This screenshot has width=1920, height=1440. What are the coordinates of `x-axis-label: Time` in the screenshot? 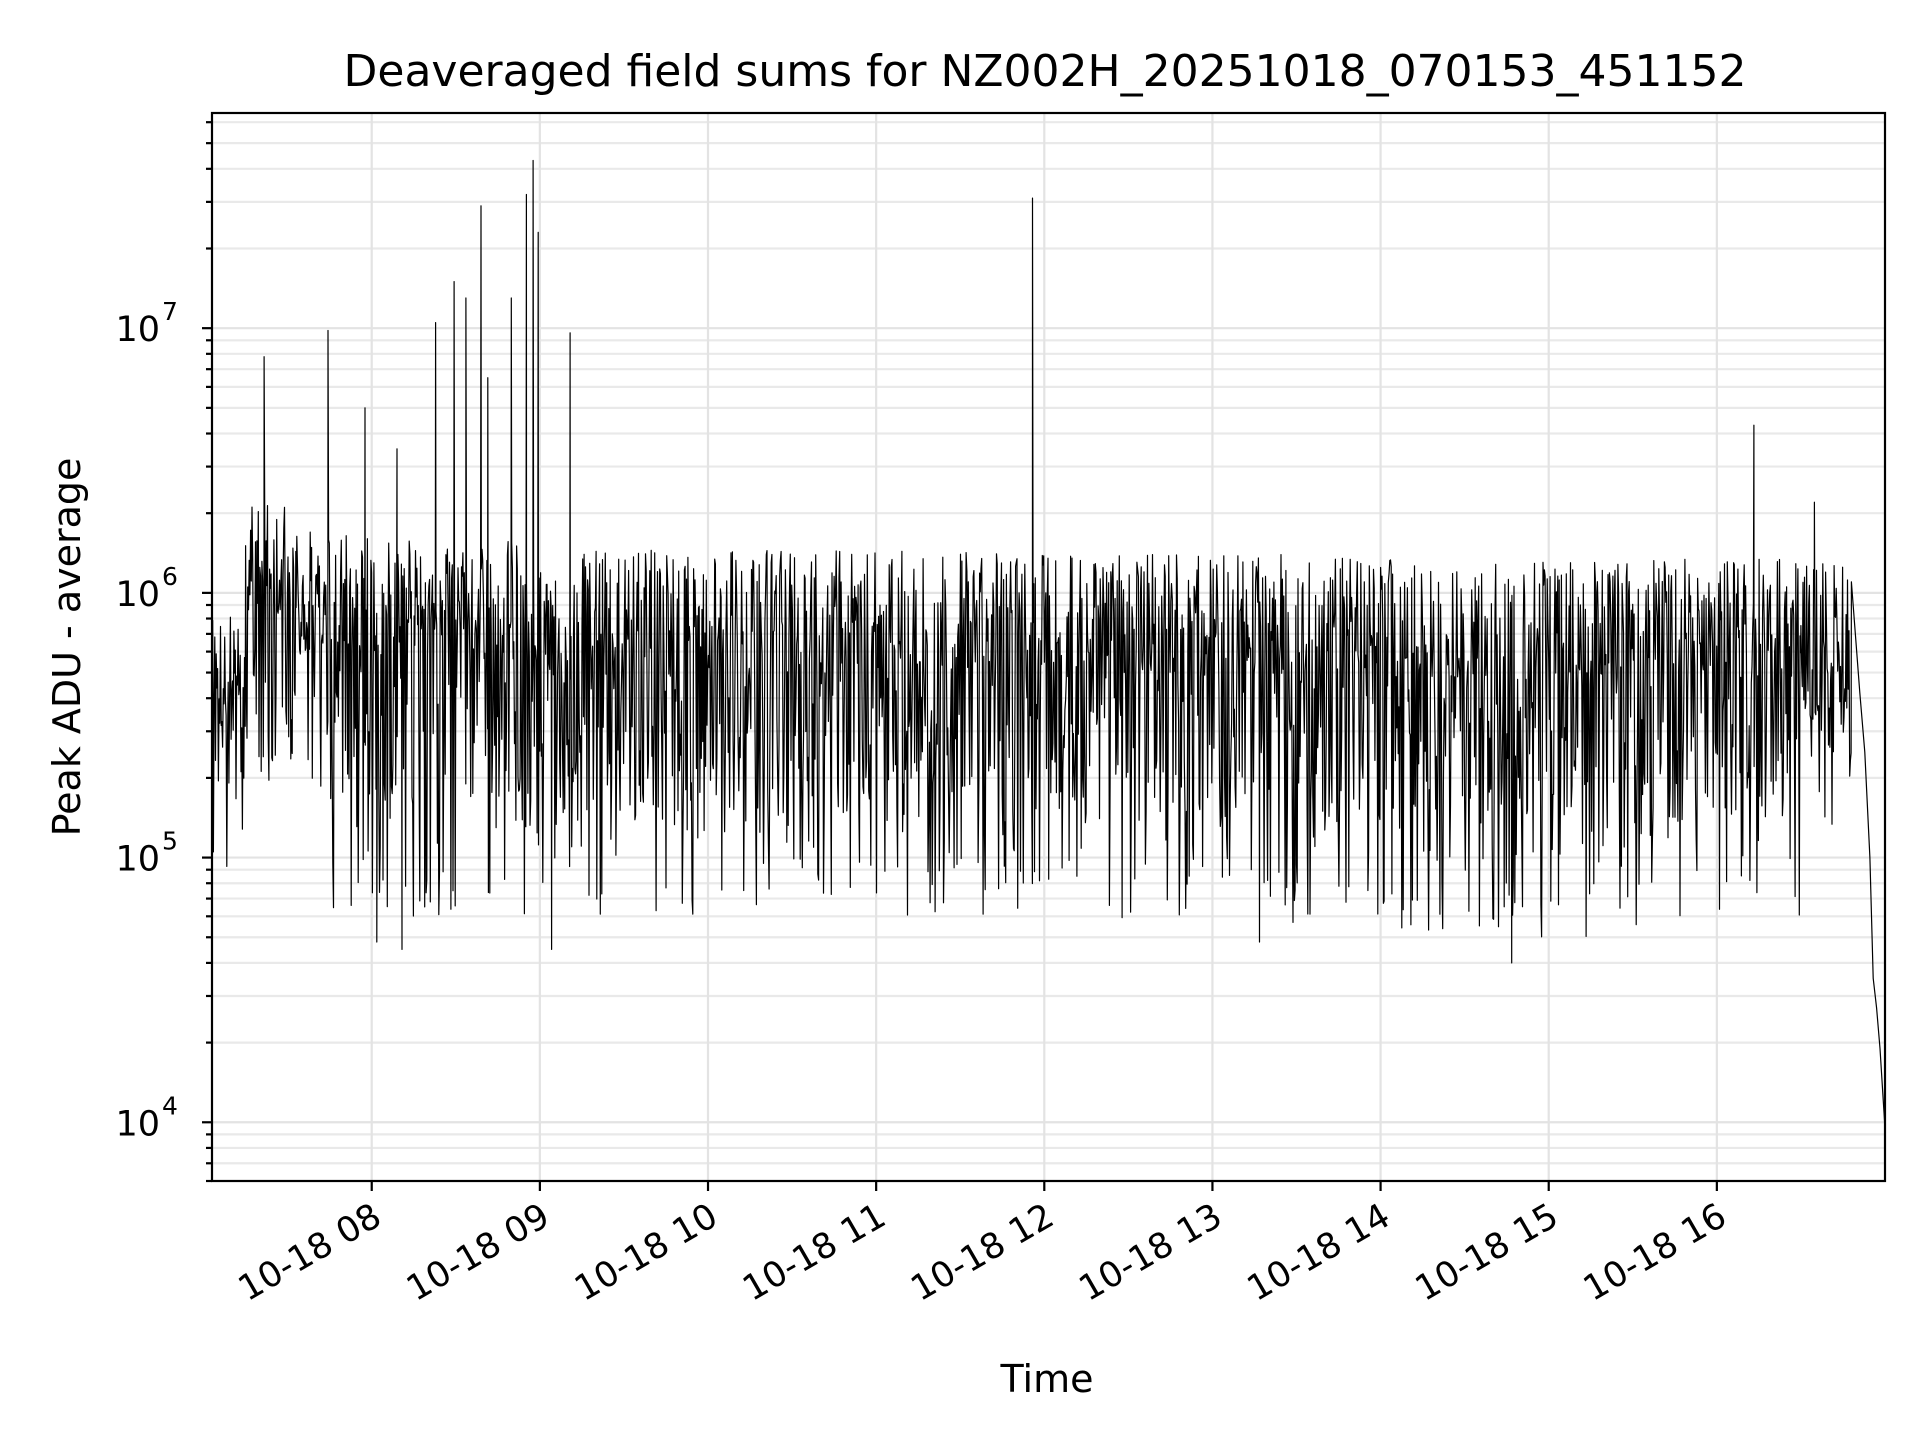 It's located at (1047, 1379).